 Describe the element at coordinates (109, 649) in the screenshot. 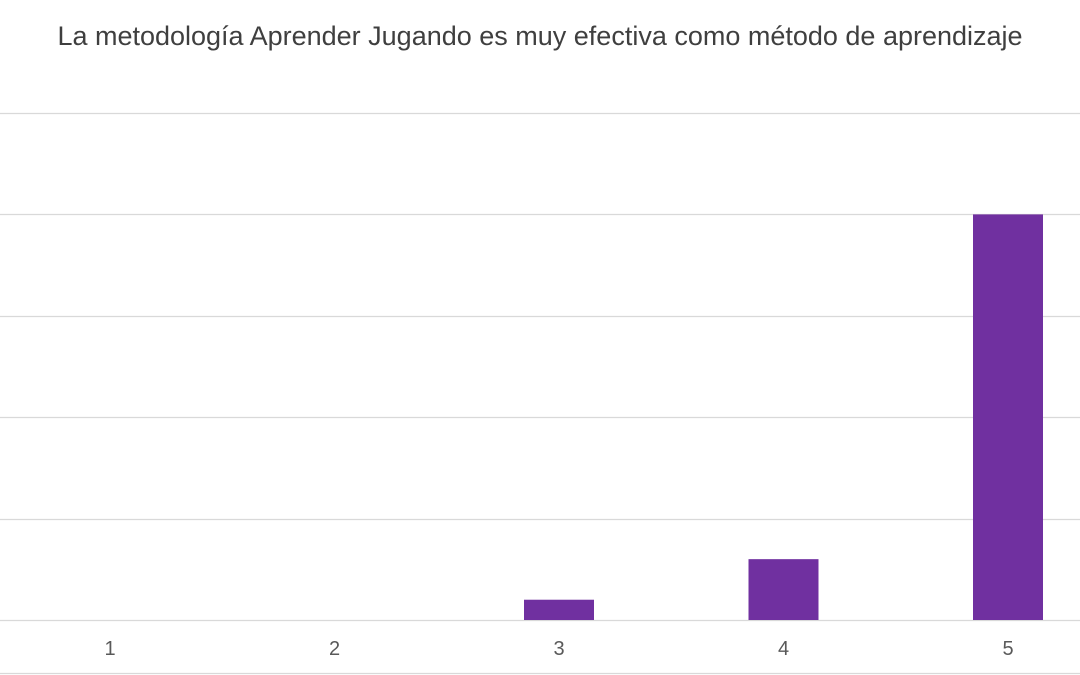

I see `x-tick-label-1: 1` at that location.